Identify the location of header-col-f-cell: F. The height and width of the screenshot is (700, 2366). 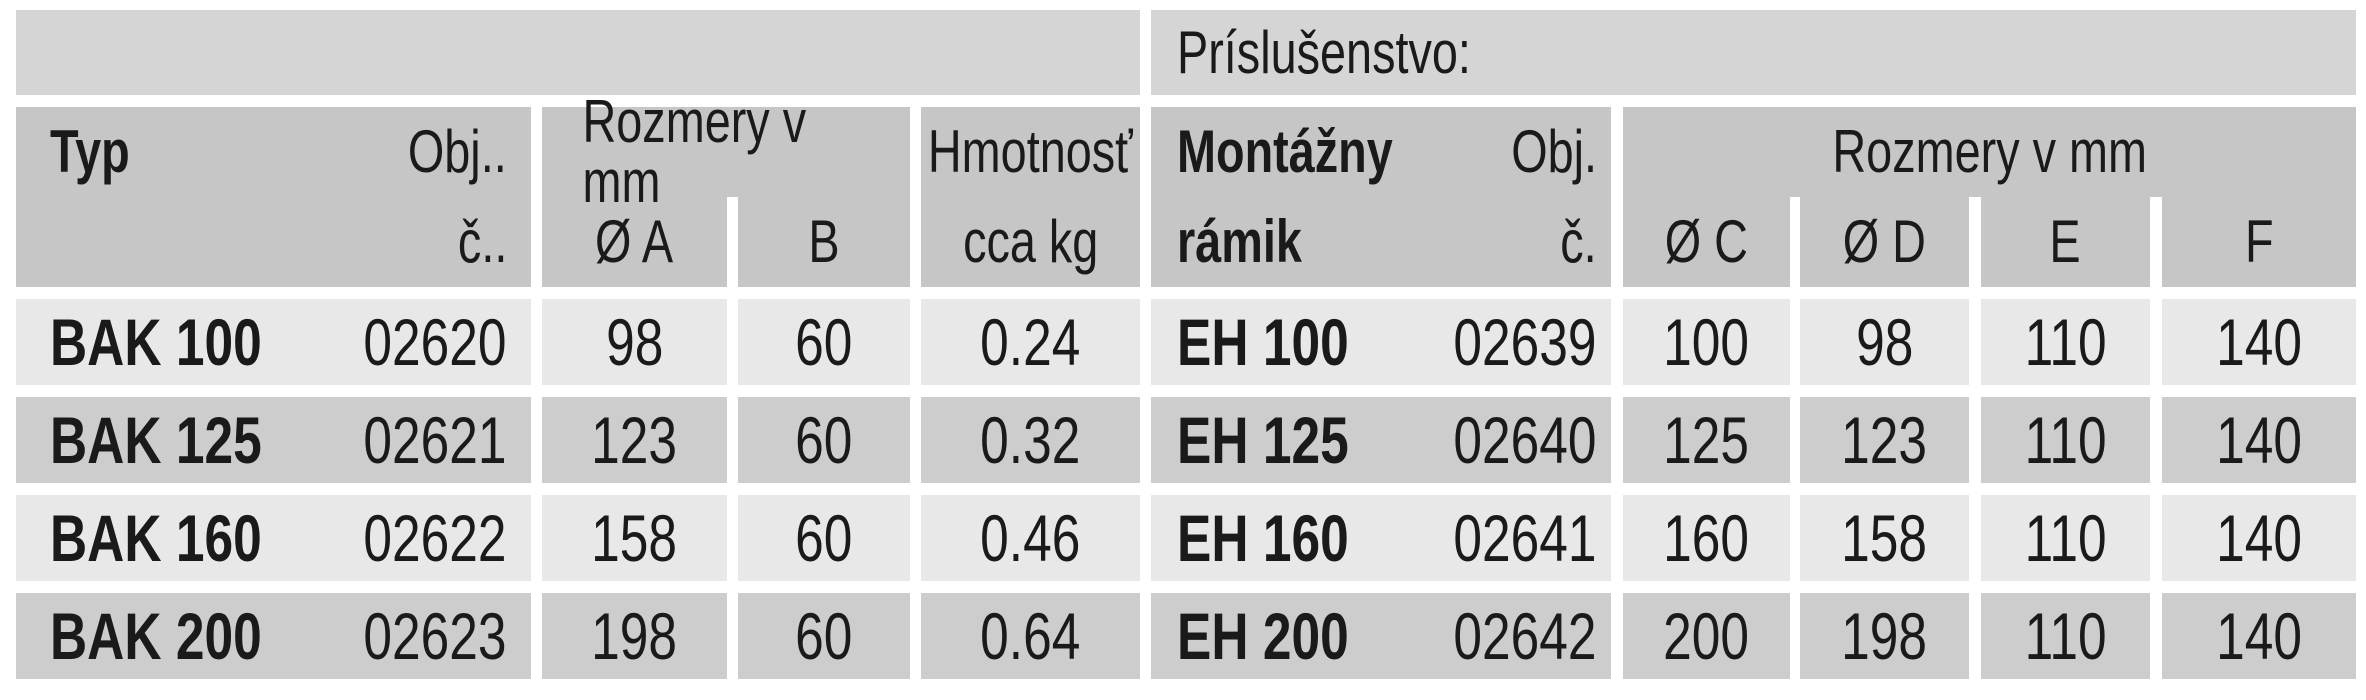
(2259, 242).